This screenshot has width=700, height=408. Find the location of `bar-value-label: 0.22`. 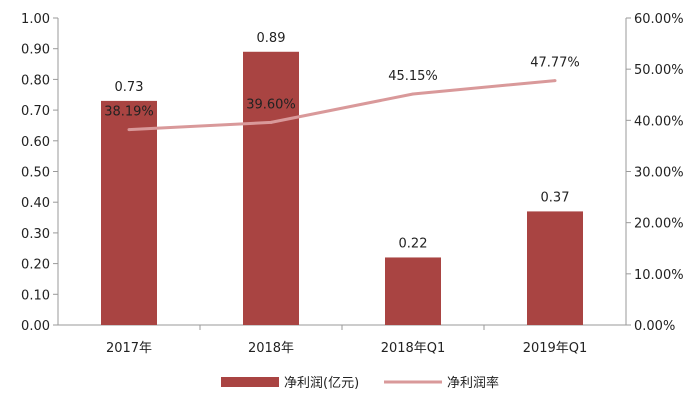

bar-value-label: 0.22 is located at coordinates (413, 243).